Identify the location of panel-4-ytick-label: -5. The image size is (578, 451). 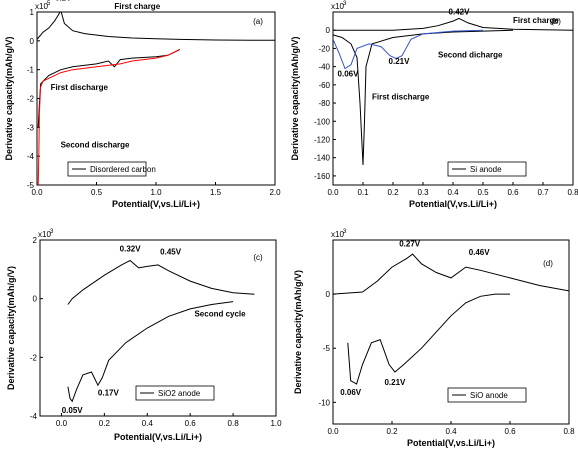
(327, 348).